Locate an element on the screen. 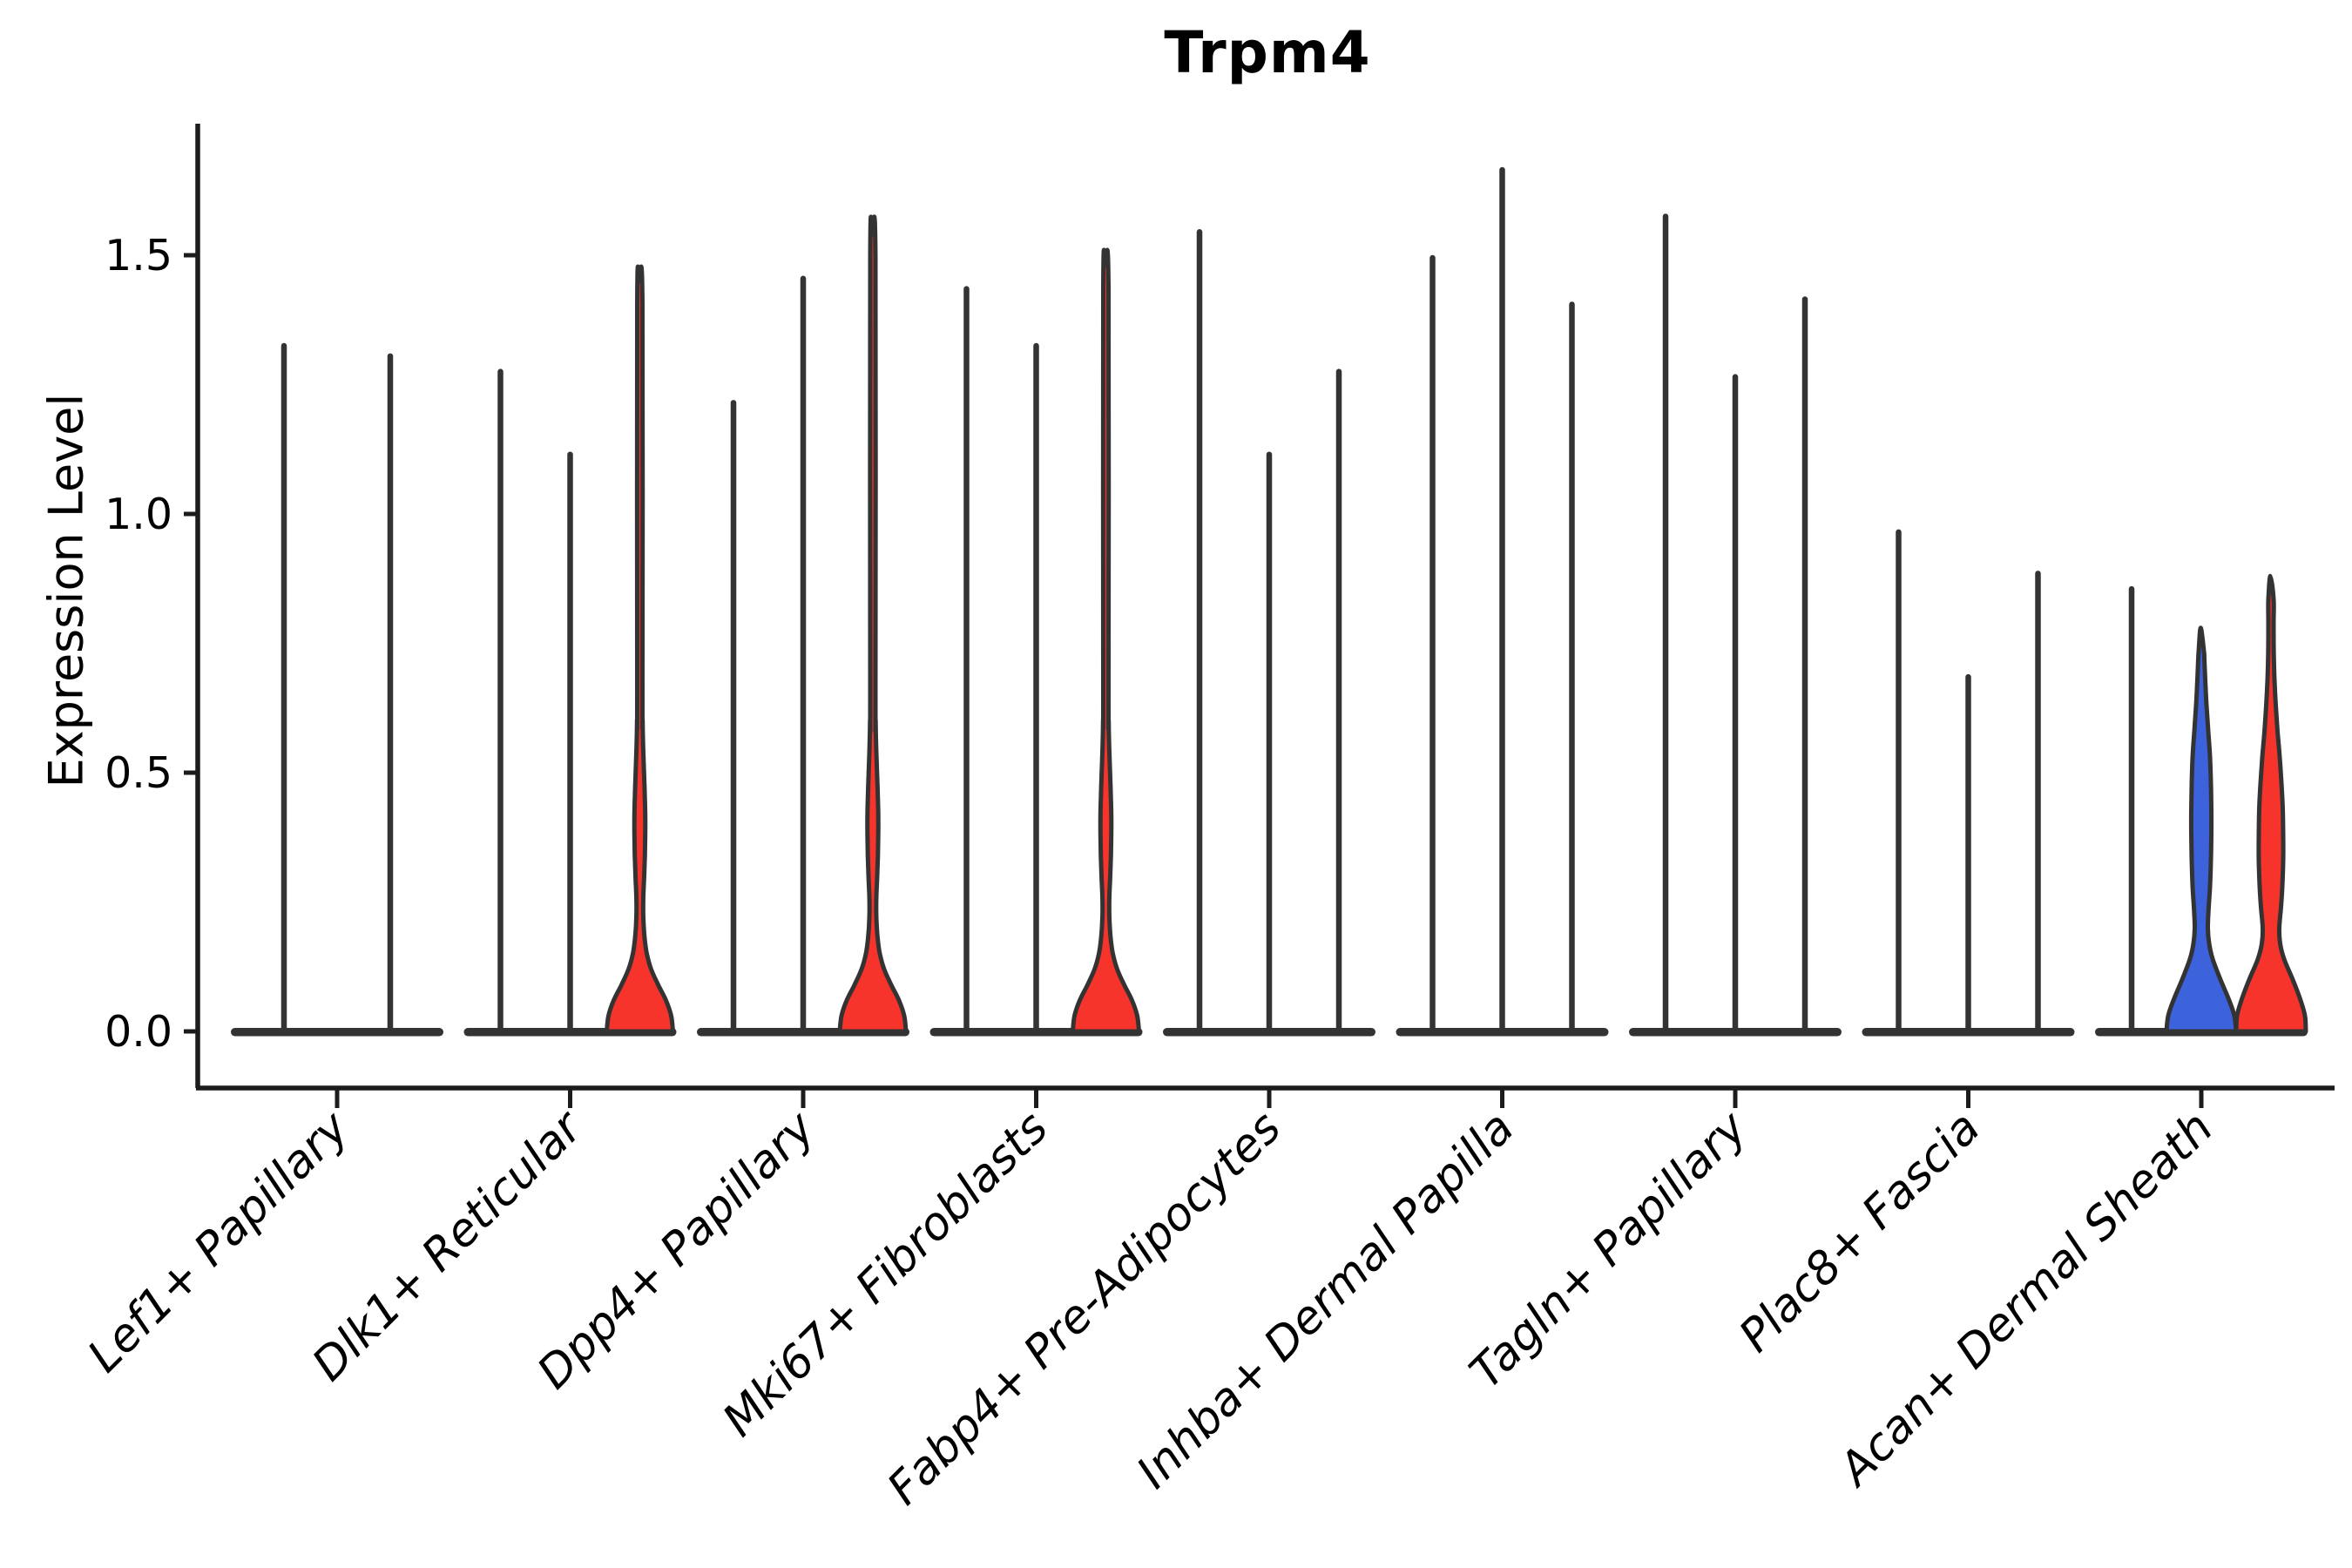 Image resolution: width=2352 pixels, height=1568 pixels. y-tick-label: 0.5 is located at coordinates (138, 773).